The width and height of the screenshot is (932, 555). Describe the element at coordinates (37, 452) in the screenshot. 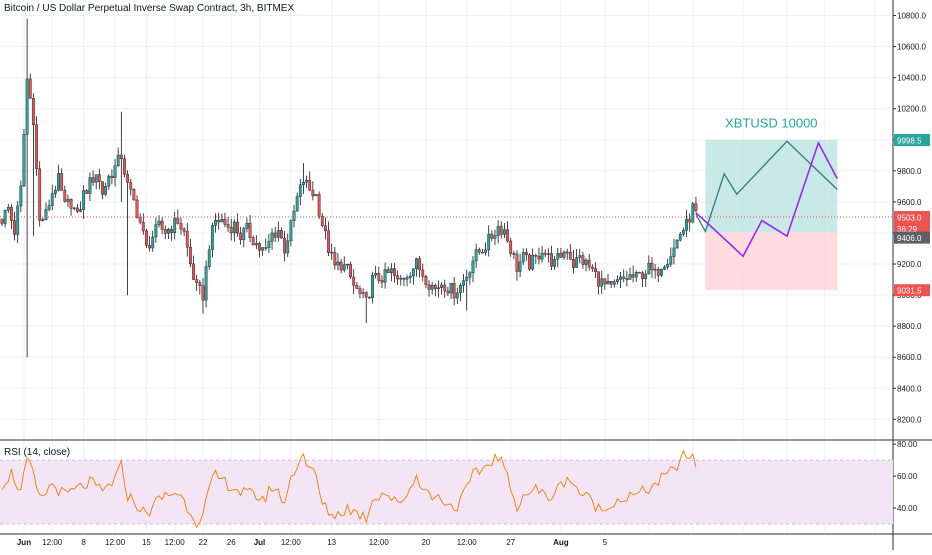

I see `rsi-title: RSI (14, close)` at that location.